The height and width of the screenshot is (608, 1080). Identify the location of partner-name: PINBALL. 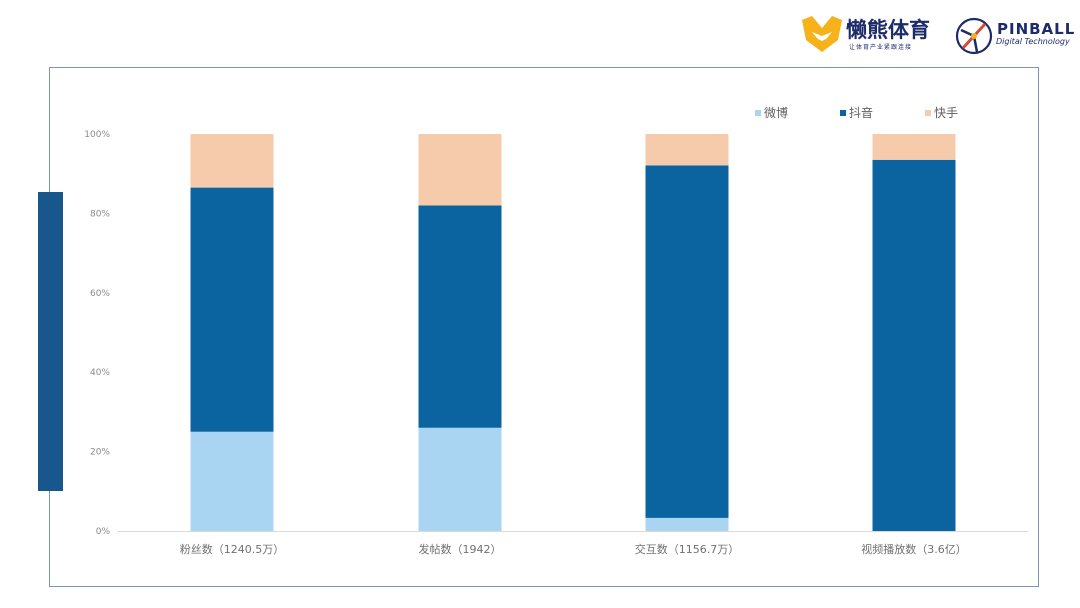
(1036, 29).